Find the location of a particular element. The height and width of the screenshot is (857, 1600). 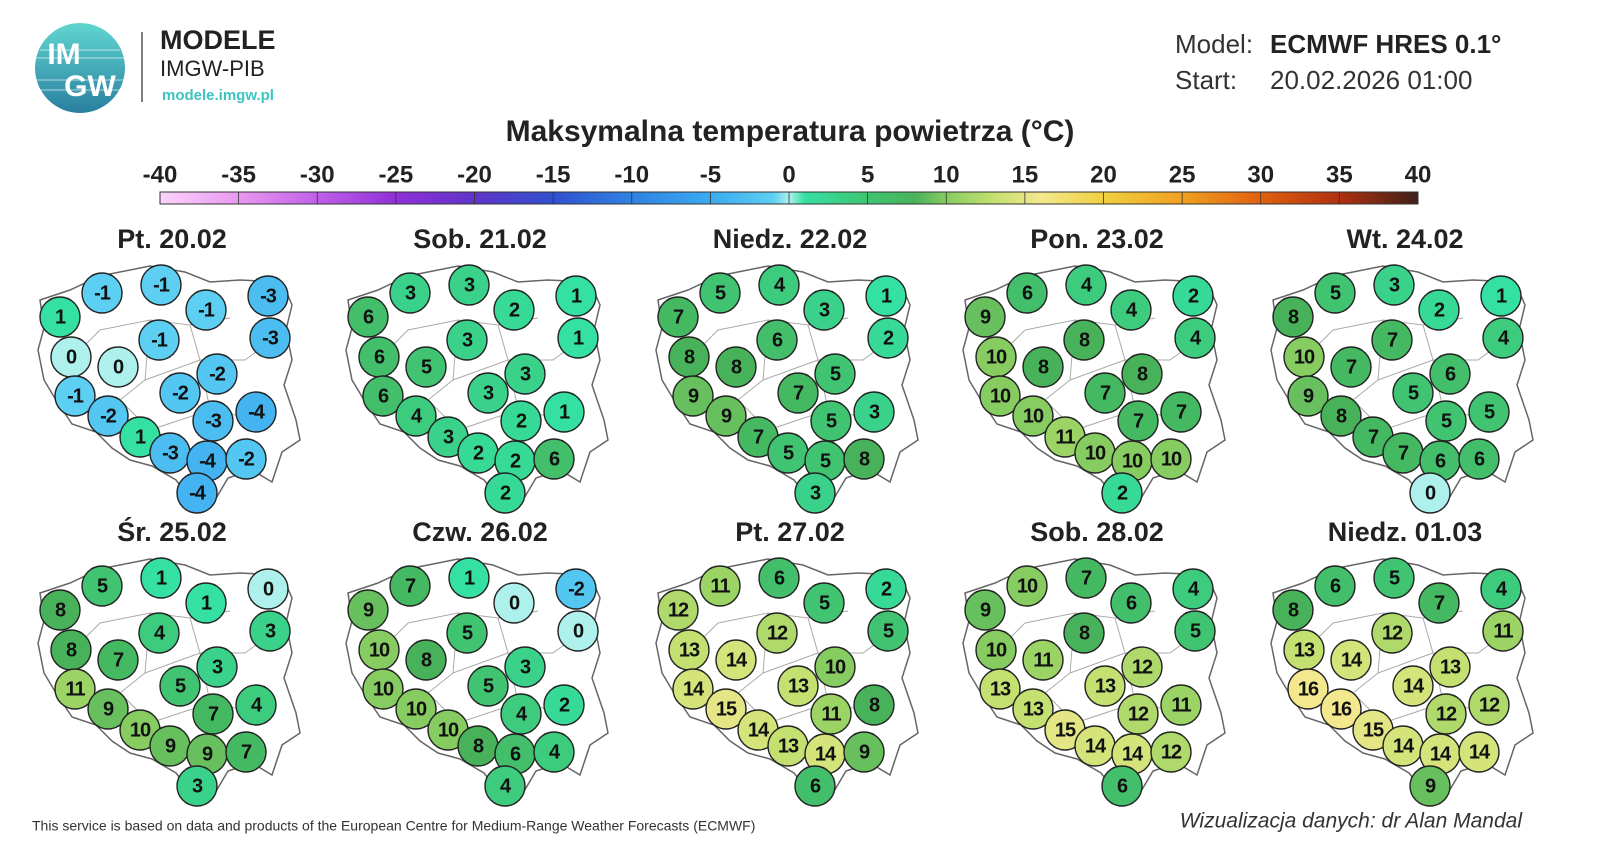

colorbar-tick-label: -15 is located at coordinates (553, 174).